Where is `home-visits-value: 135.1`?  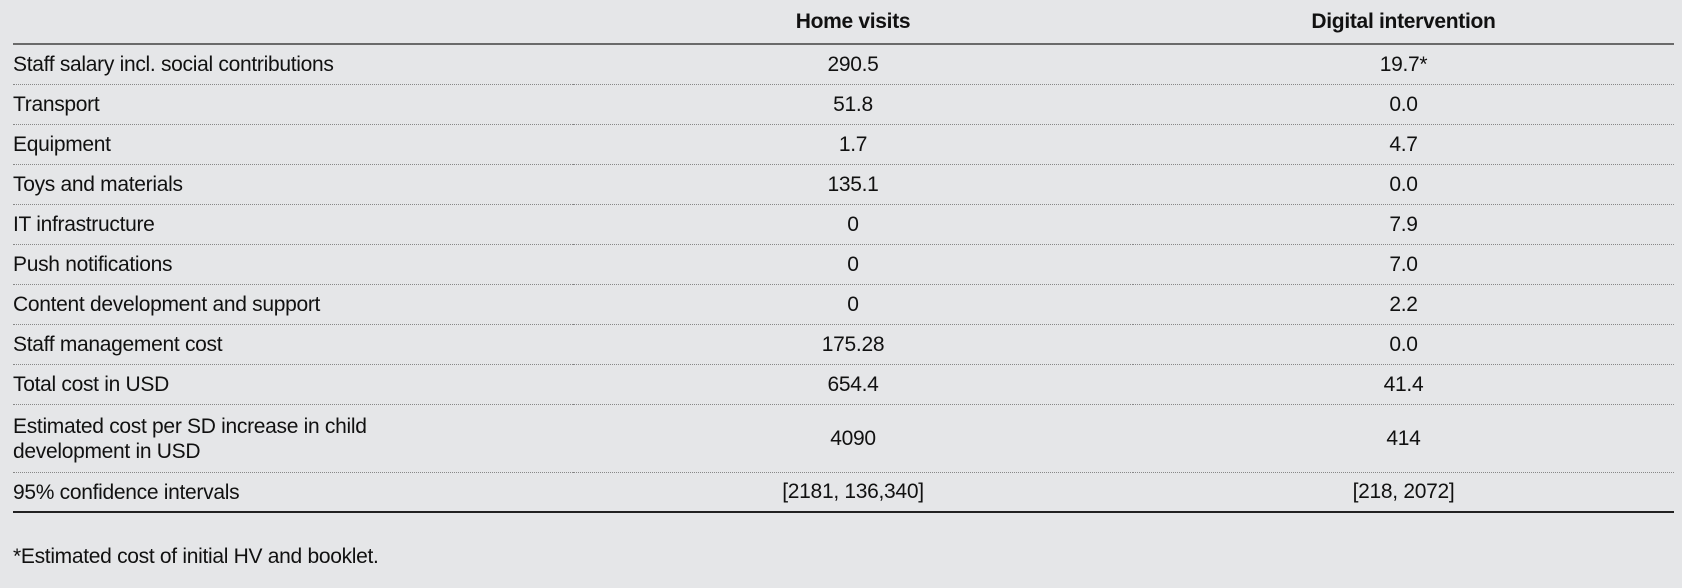
home-visits-value: 135.1 is located at coordinates (853, 184).